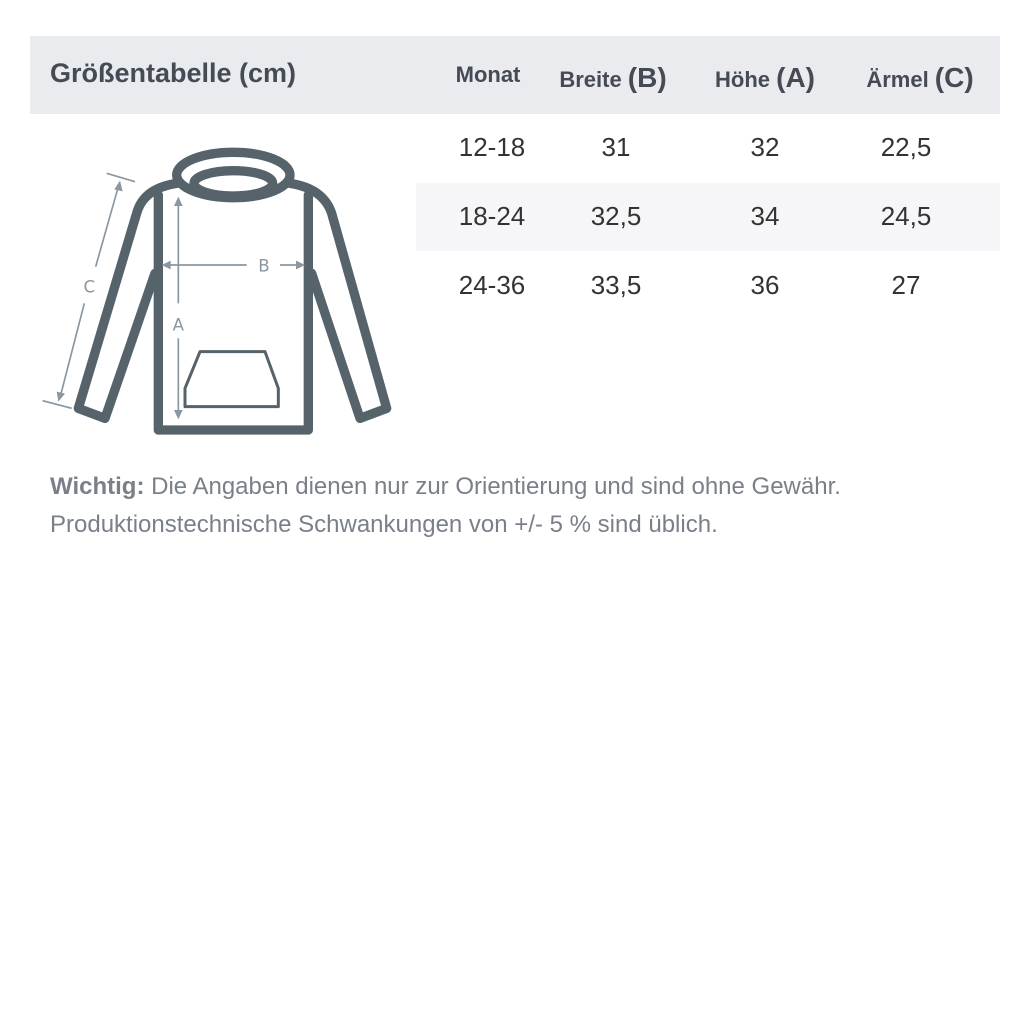  I want to click on cell-sleeve: 24,5, so click(906, 216).